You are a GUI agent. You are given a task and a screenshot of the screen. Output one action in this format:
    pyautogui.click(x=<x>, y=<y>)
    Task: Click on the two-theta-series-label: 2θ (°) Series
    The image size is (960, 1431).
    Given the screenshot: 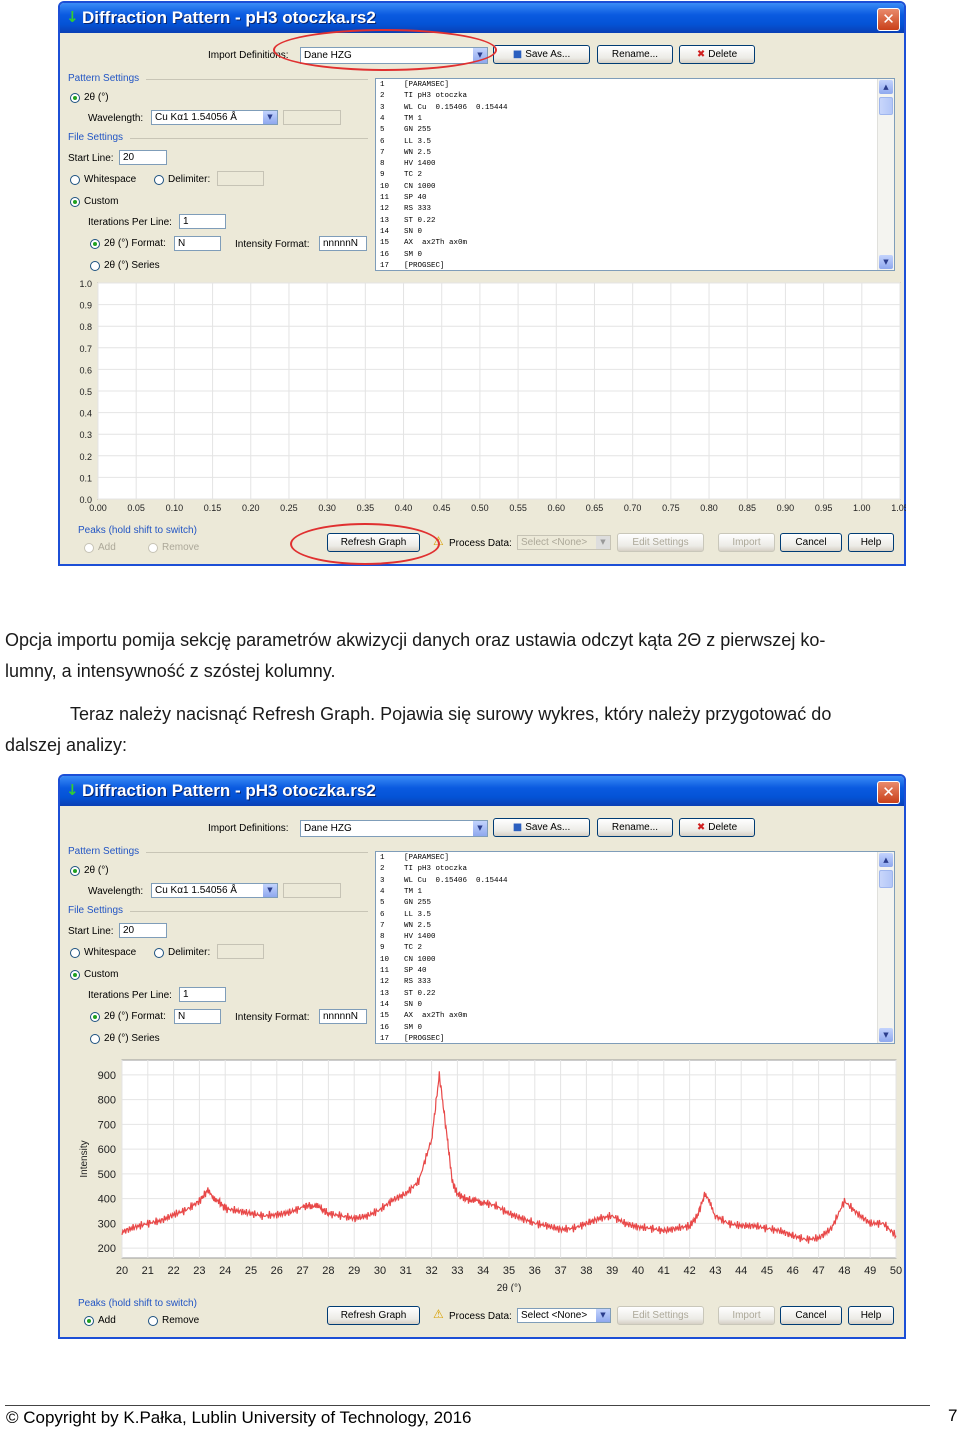 What is the action you would take?
    pyautogui.click(x=132, y=265)
    